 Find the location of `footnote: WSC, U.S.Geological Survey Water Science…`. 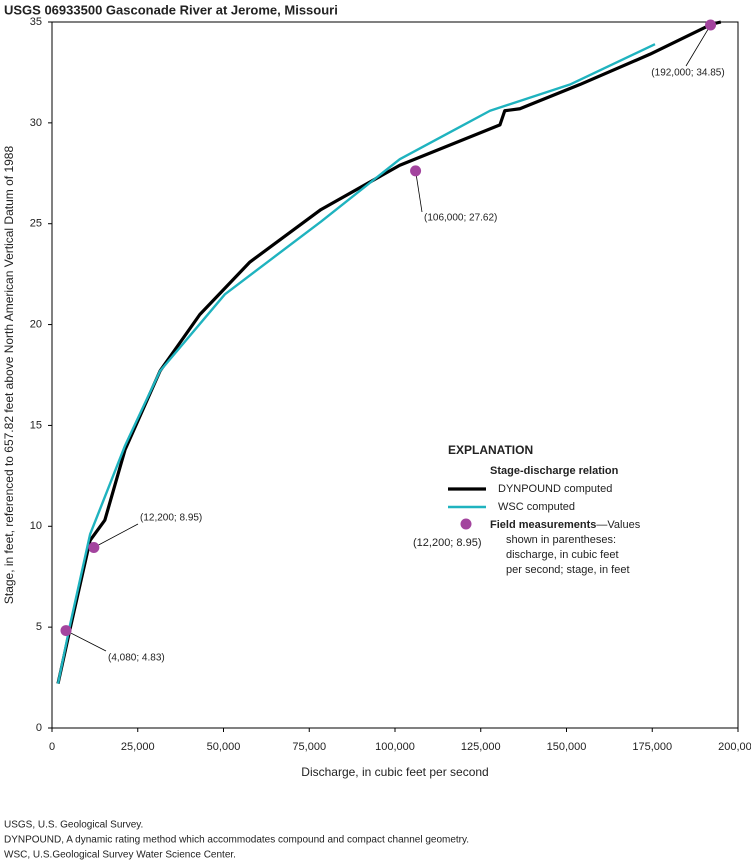

footnote: WSC, U.S.Geological Survey Water Science… is located at coordinates (120, 855).